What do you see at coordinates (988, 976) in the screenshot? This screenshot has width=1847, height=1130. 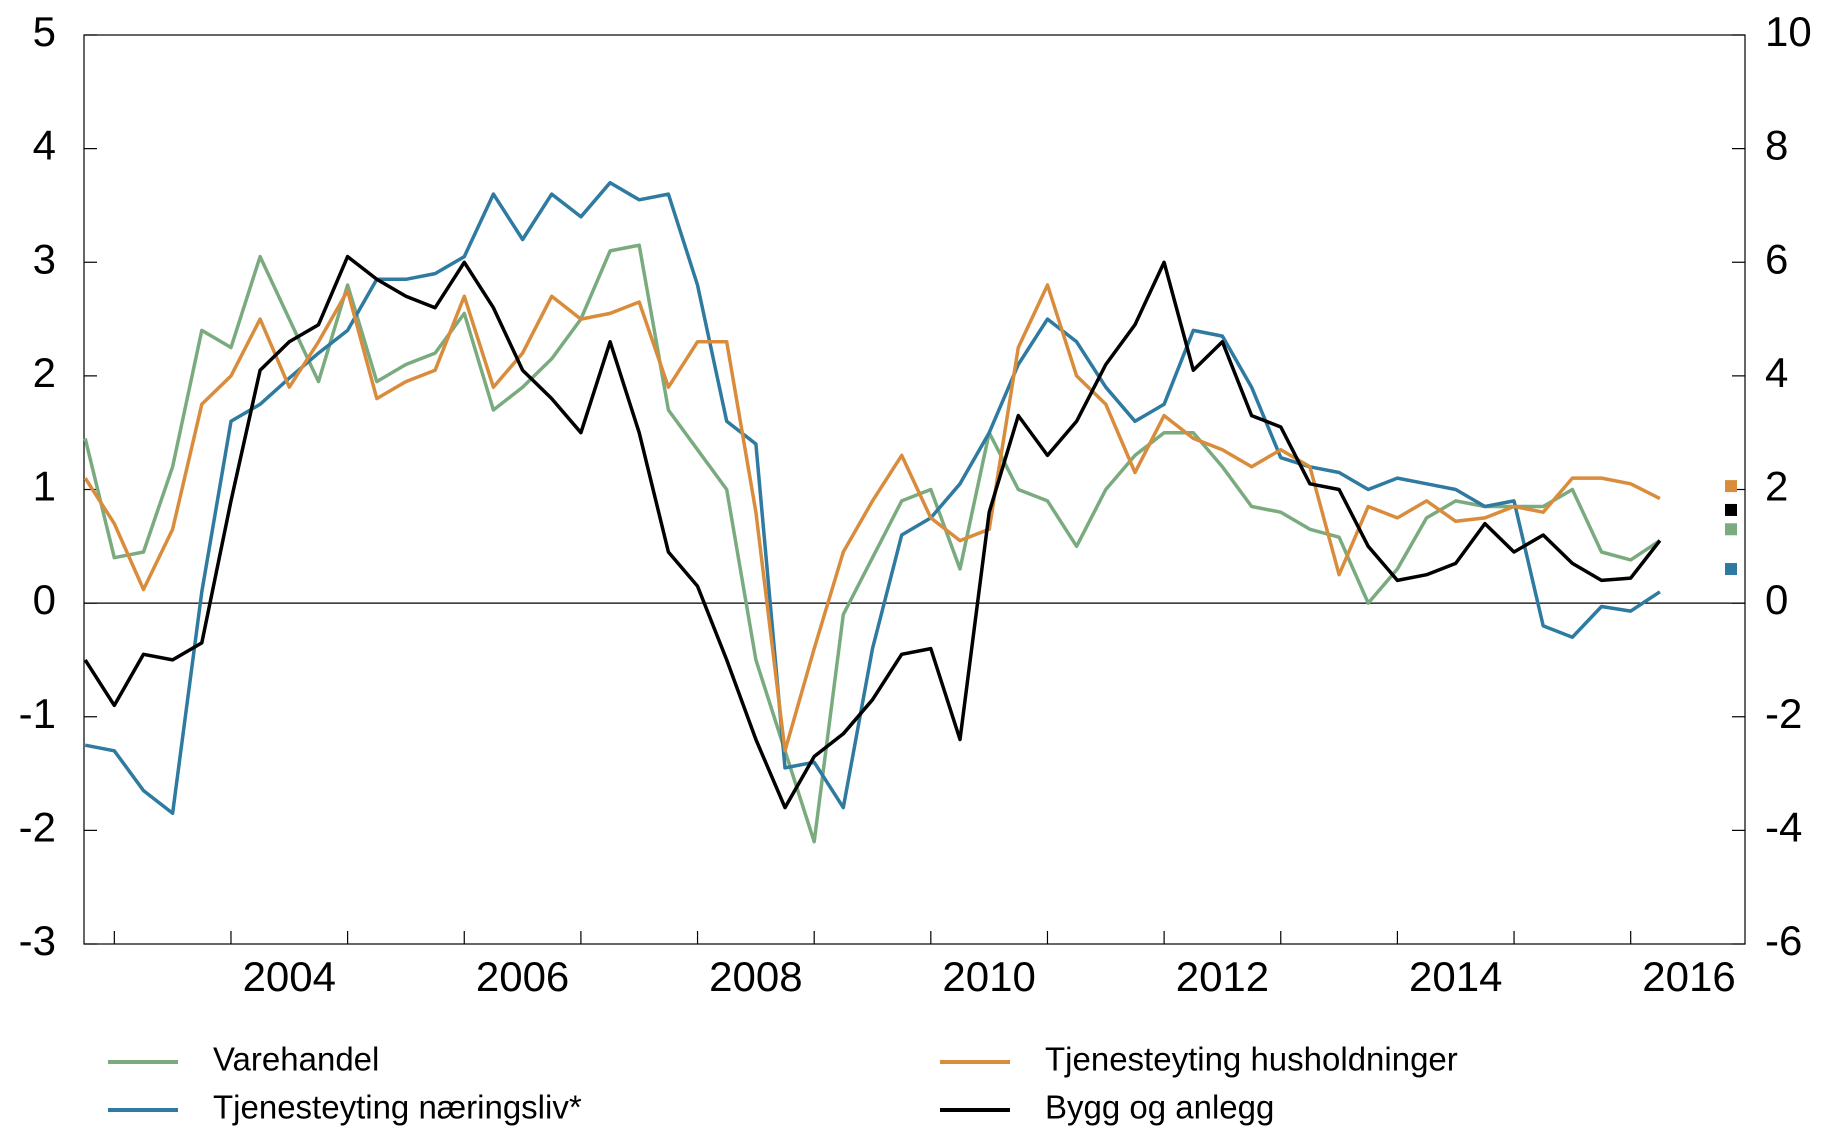 I see `x-tick-label: 2010` at bounding box center [988, 976].